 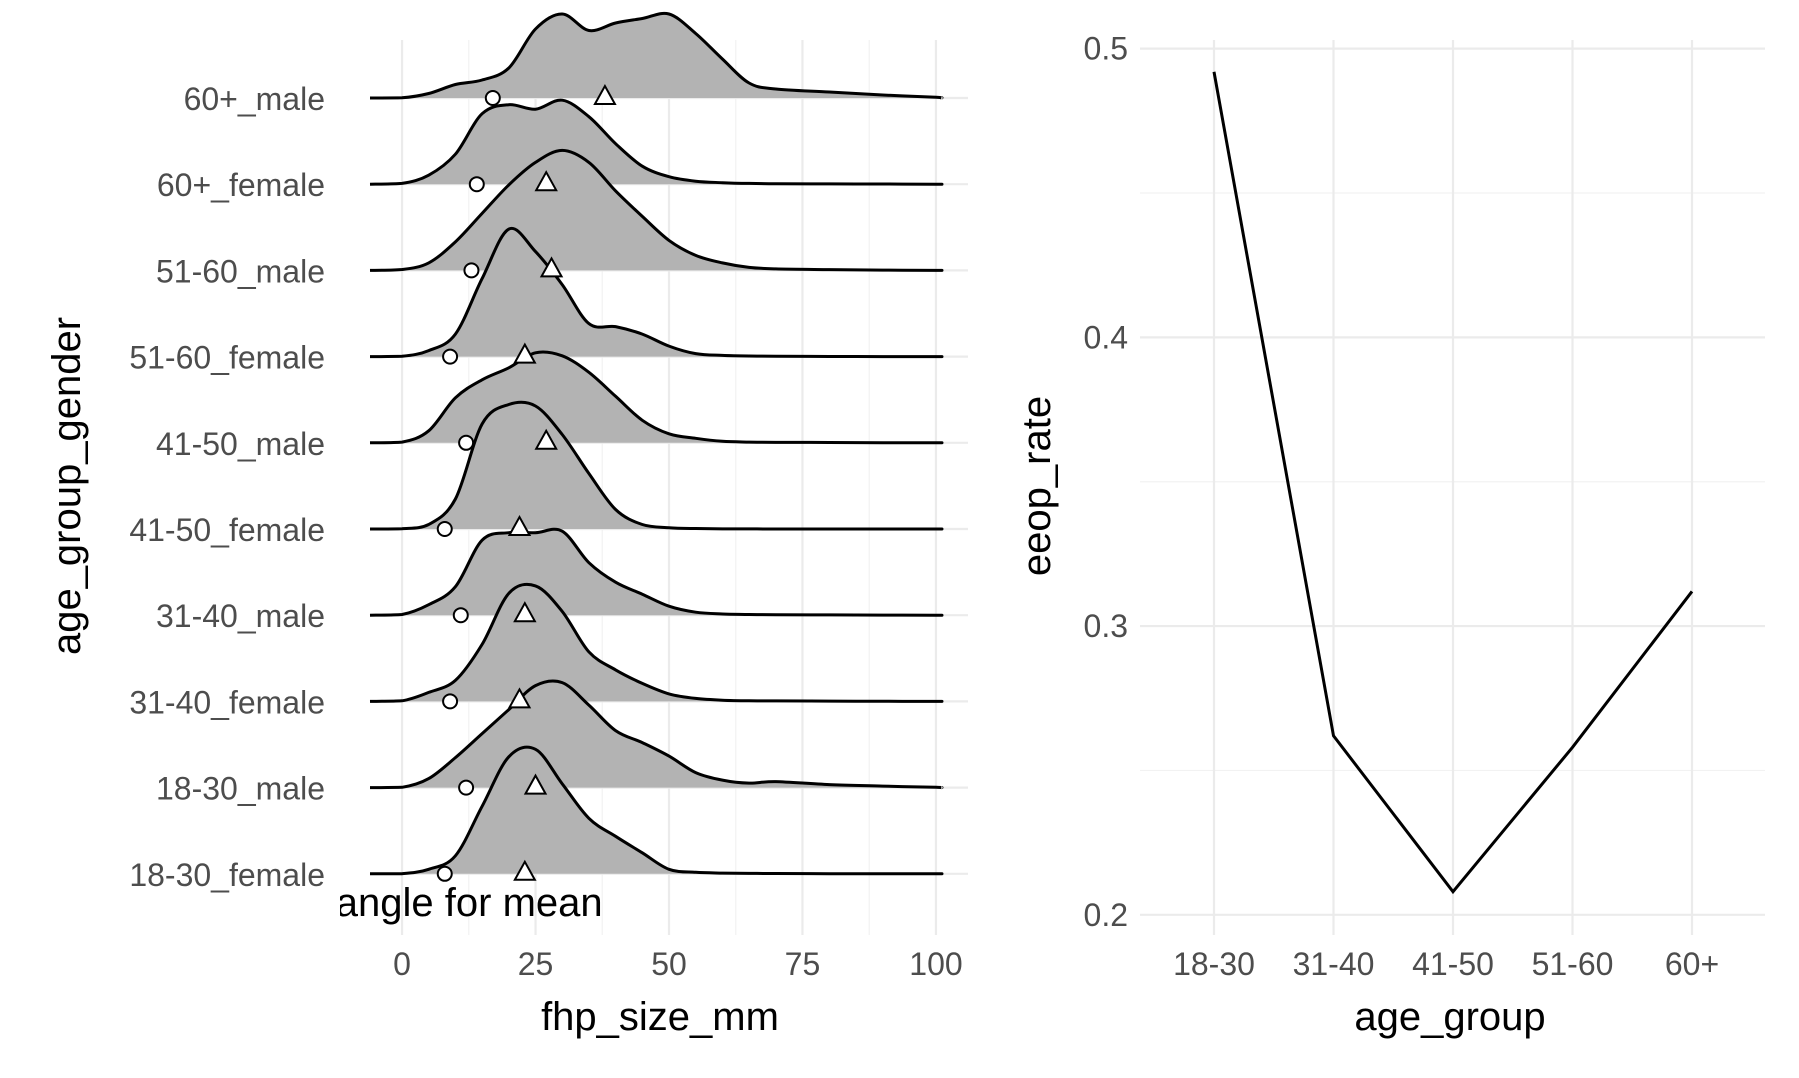 I want to click on line-x-axis-title: age_group, so click(x=1449, y=1017).